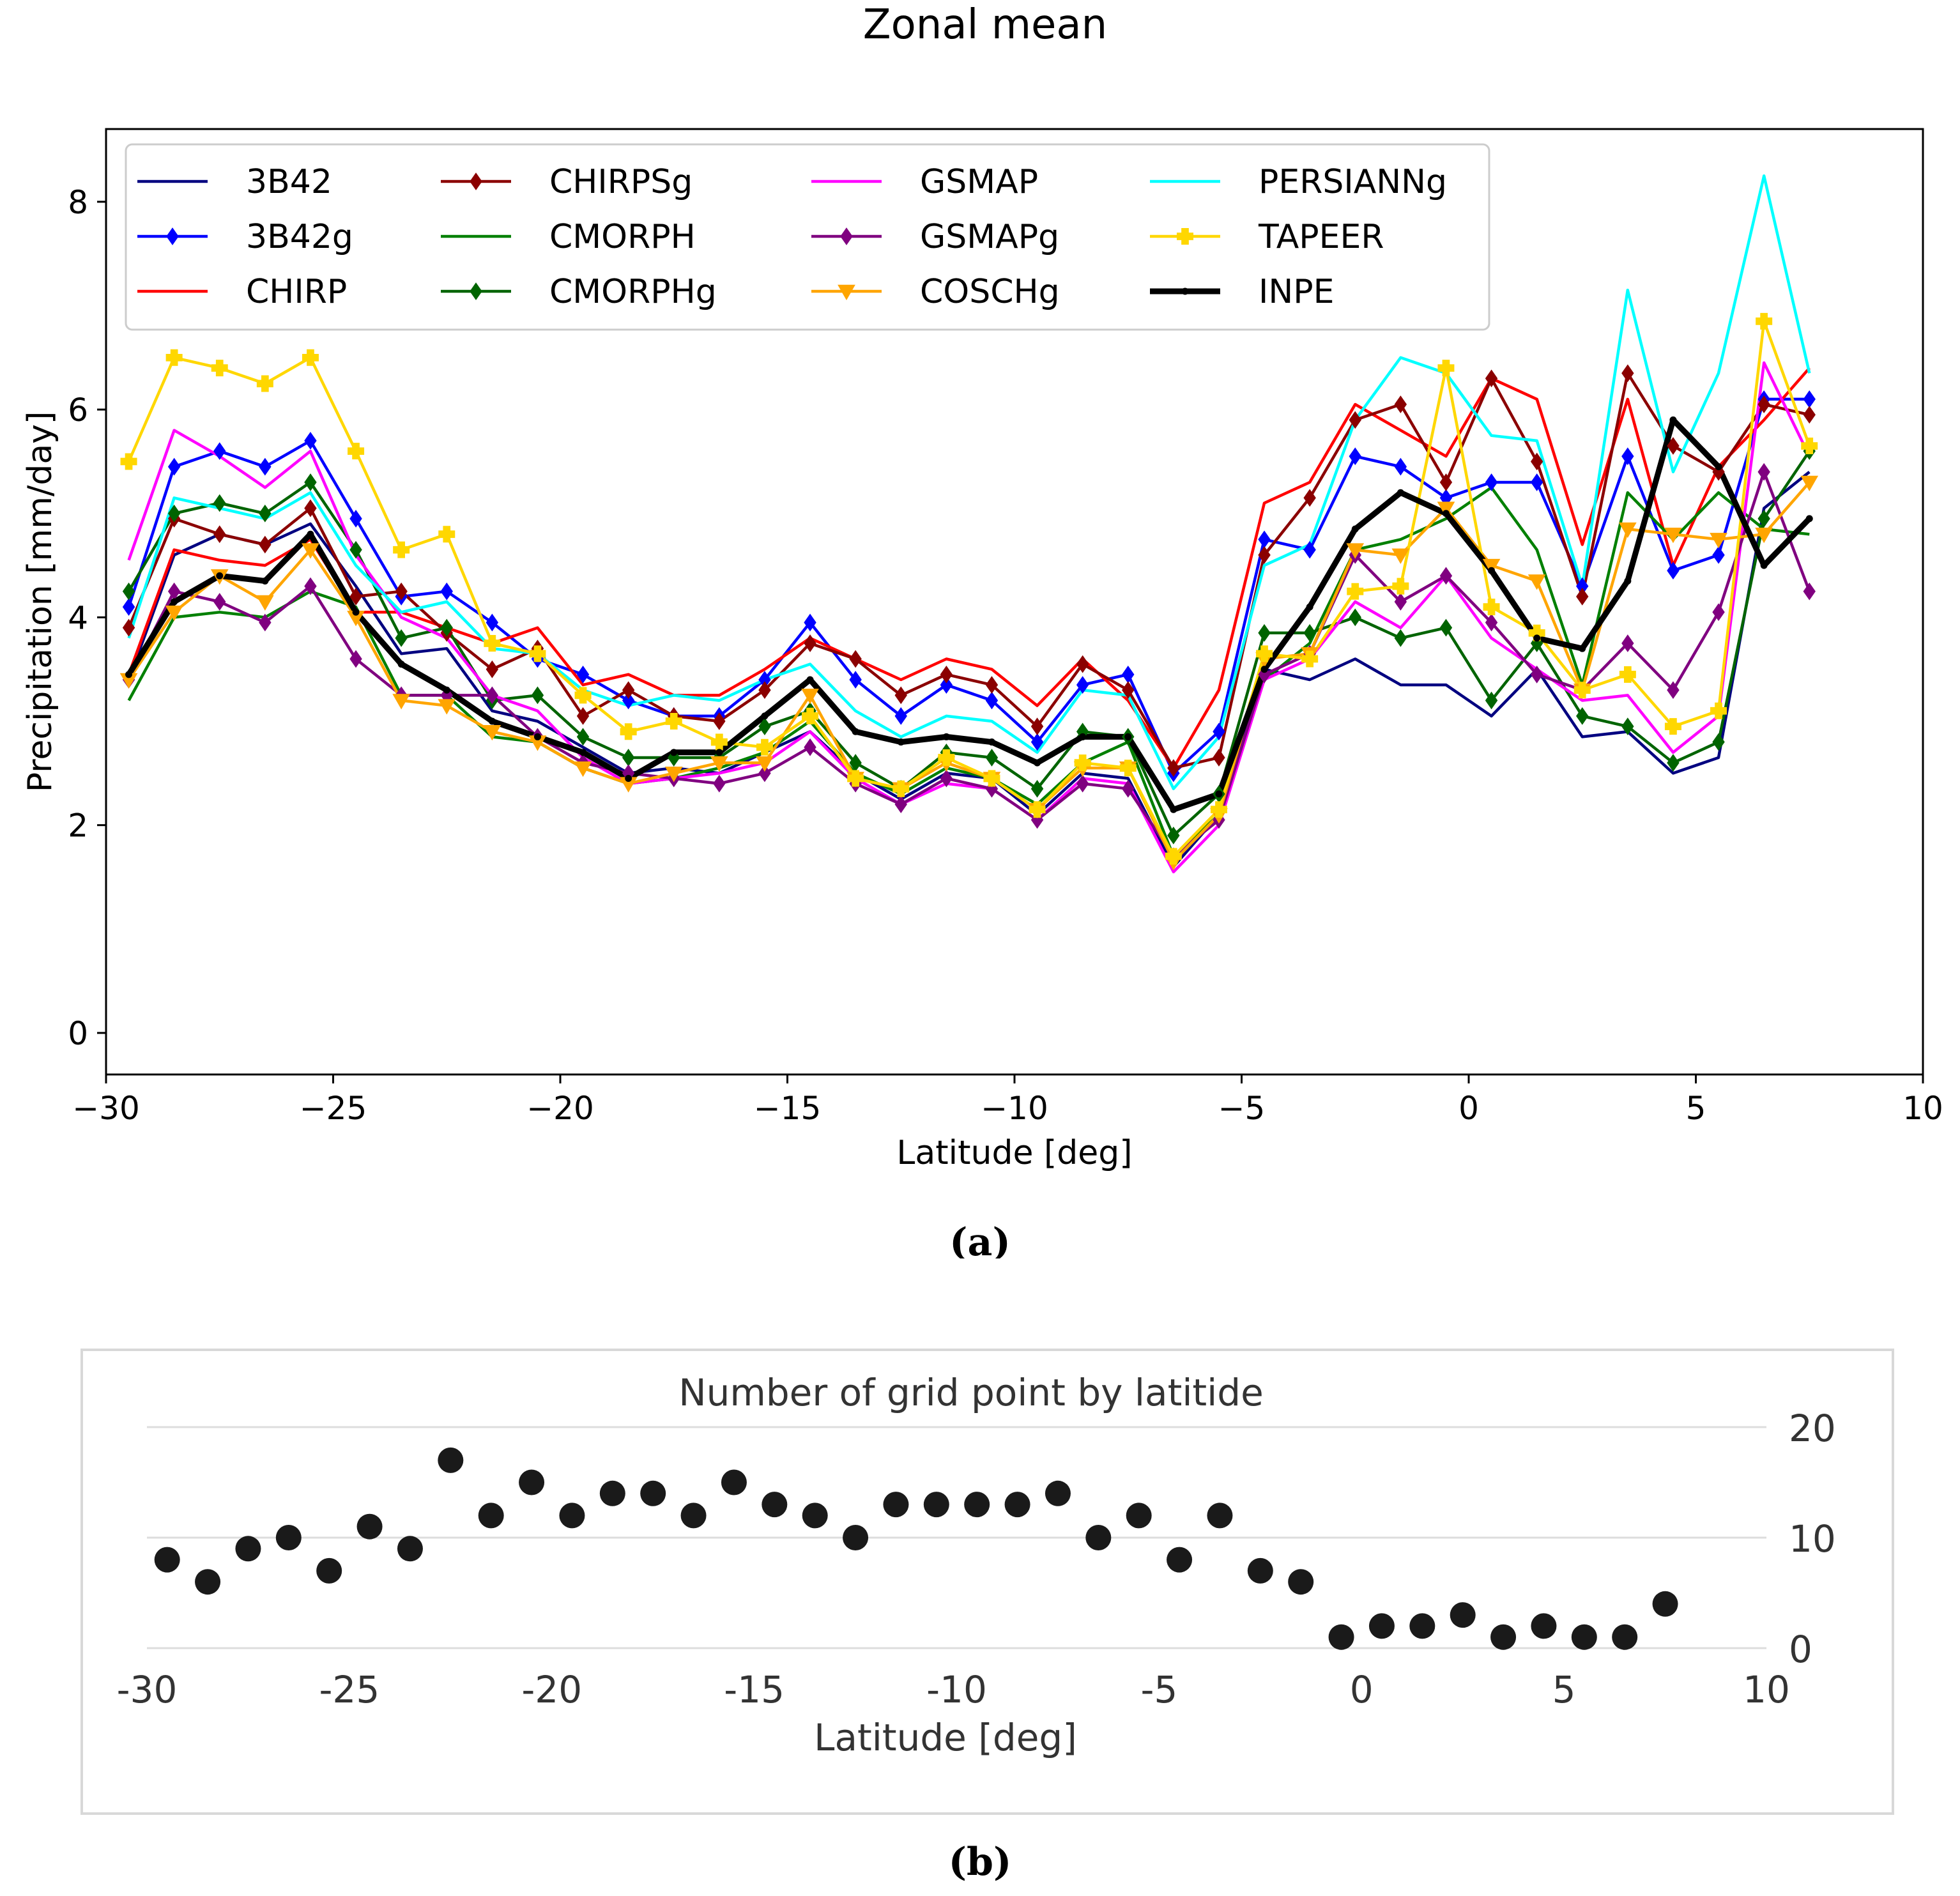 The image size is (1960, 1896). What do you see at coordinates (78, 1033) in the screenshot?
I see `chart-a-ytick-label: 0` at bounding box center [78, 1033].